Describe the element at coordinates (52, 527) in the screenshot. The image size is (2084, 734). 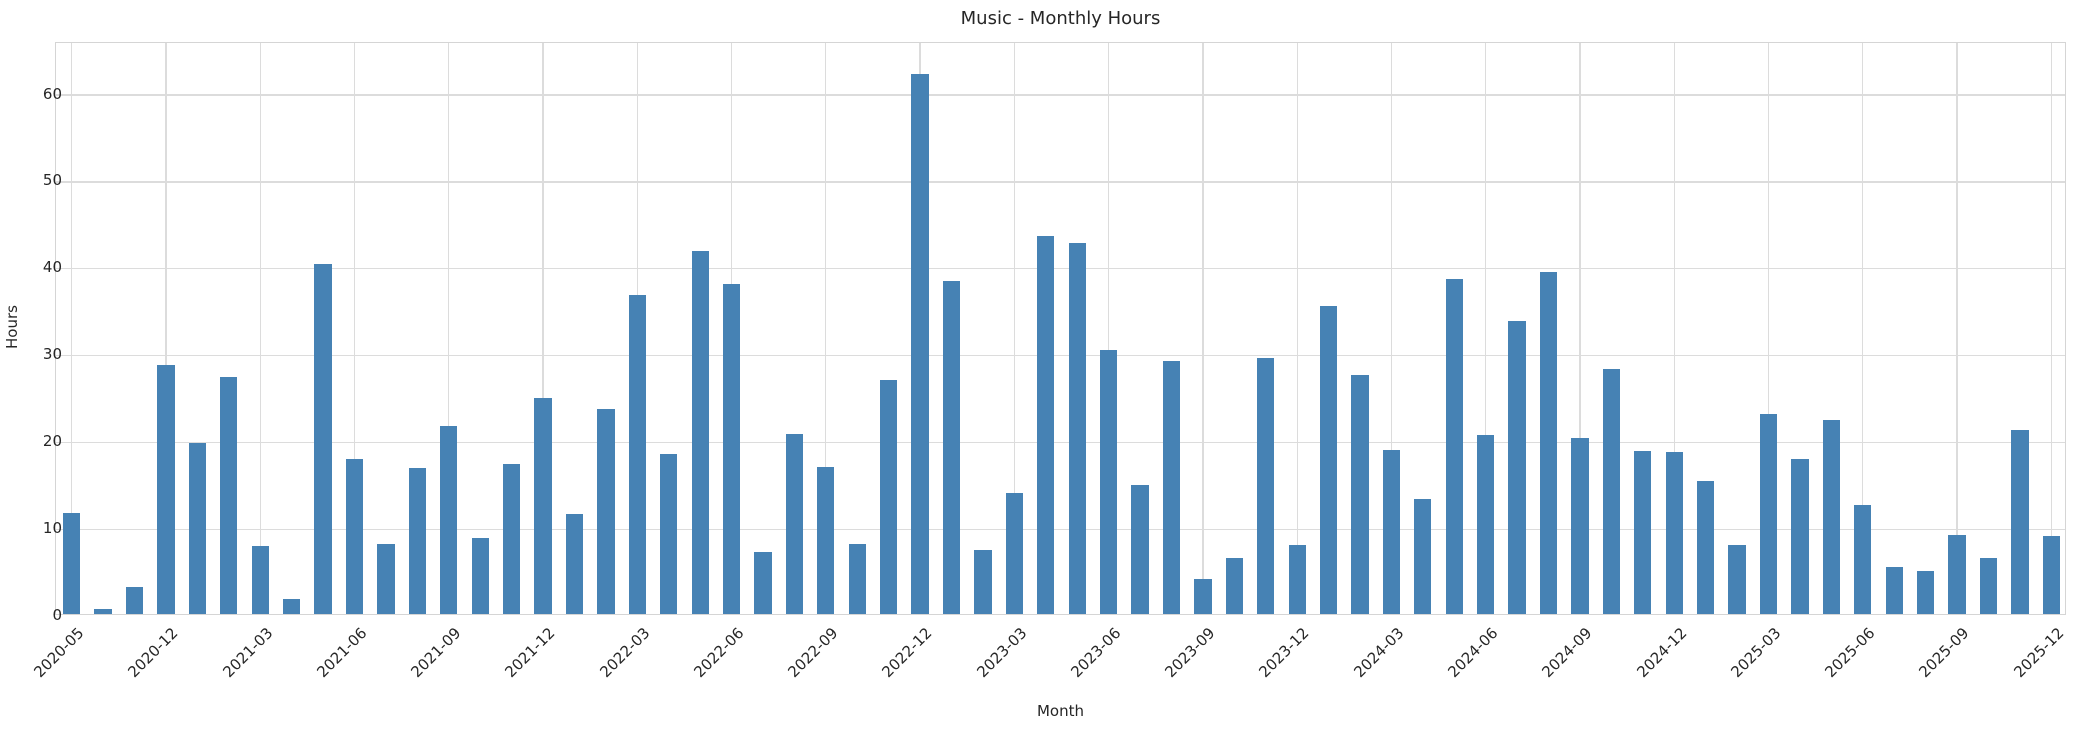
I see `y-tick-label: 10` at that location.